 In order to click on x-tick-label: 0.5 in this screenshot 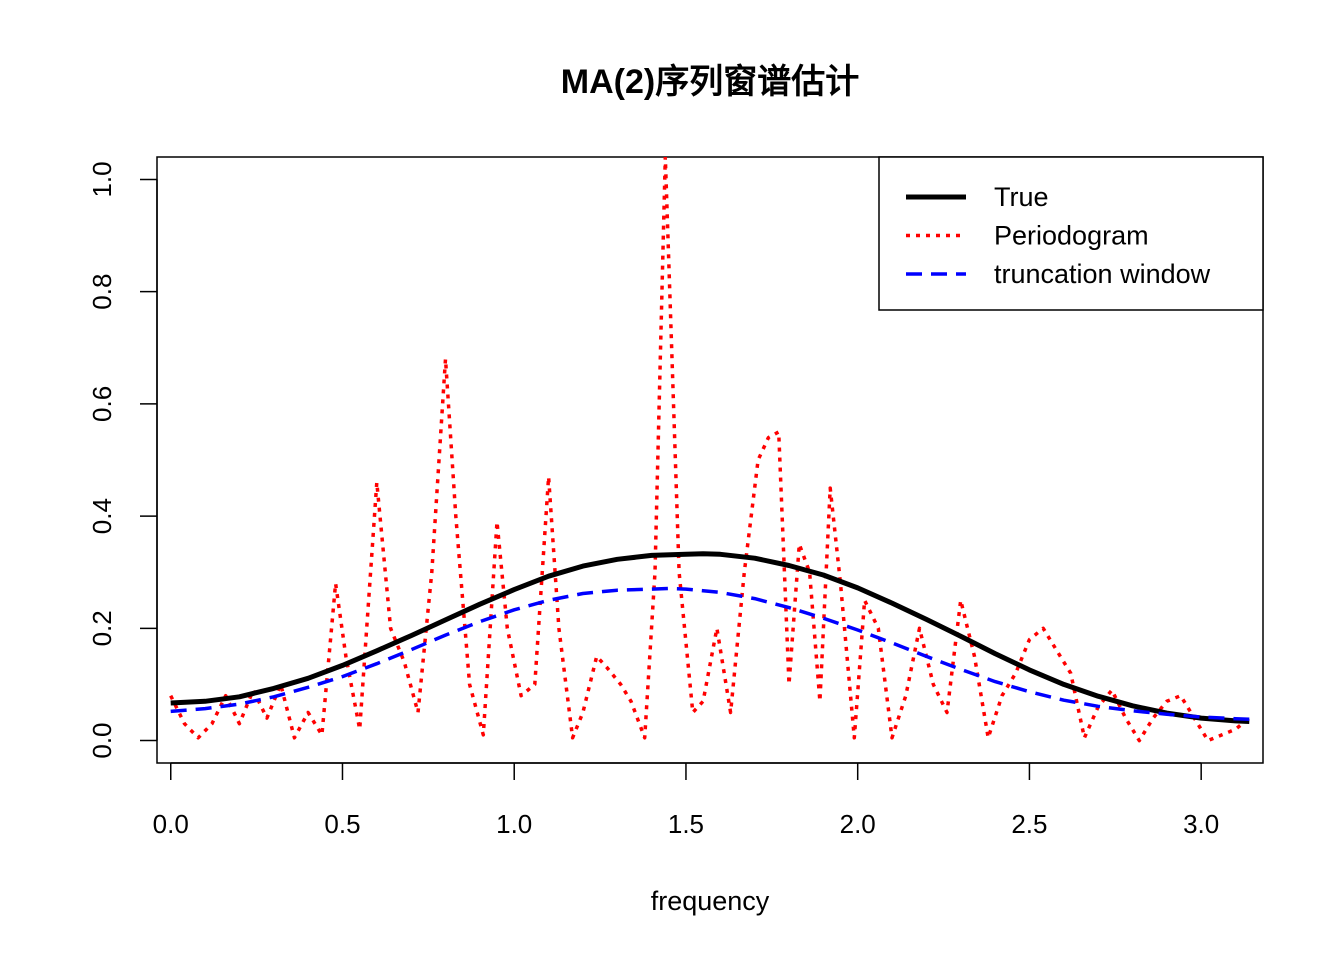, I will do `click(342, 824)`.